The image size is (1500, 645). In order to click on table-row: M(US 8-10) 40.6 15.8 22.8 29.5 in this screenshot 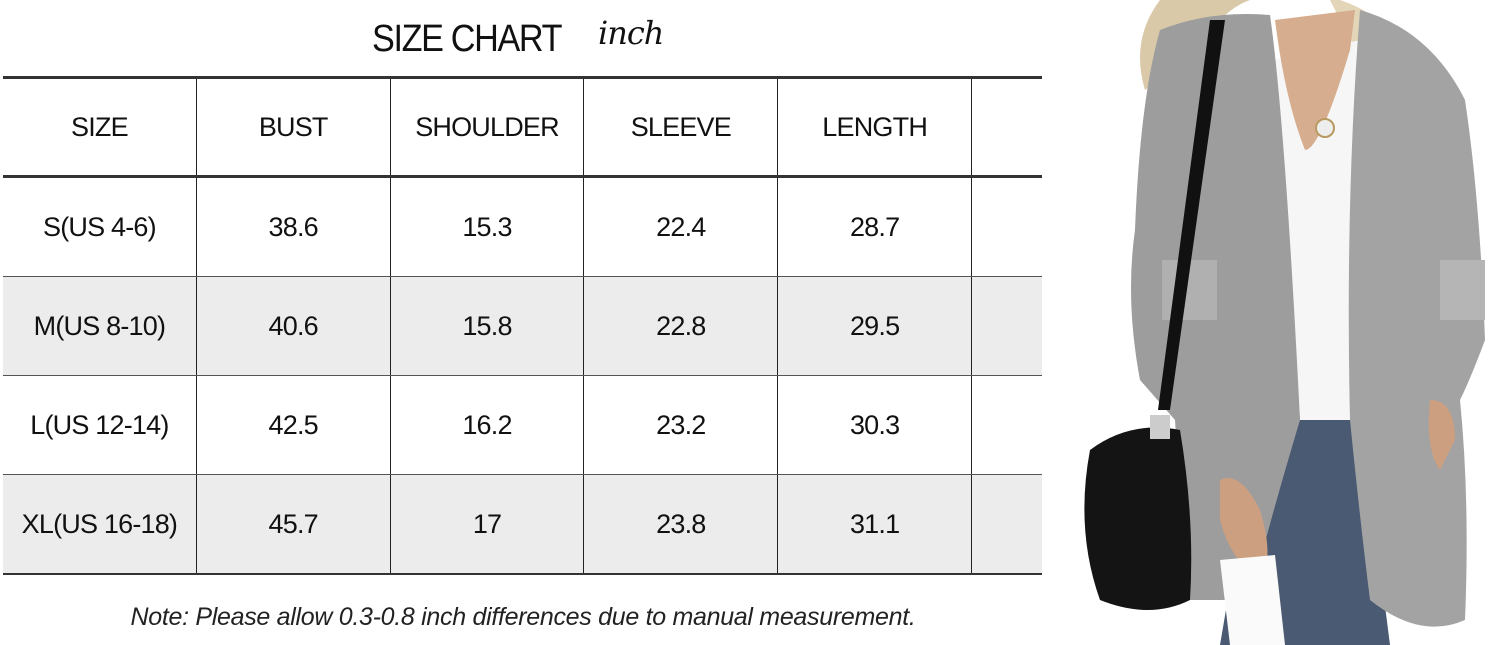, I will do `click(522, 326)`.